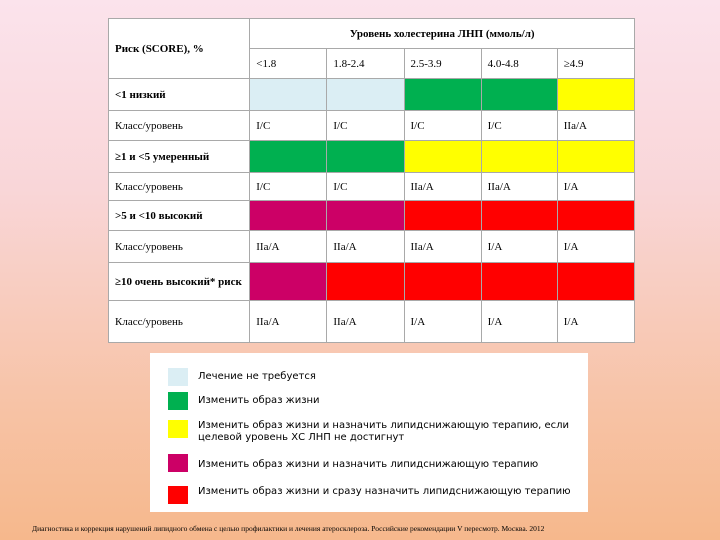 This screenshot has width=720, height=540. What do you see at coordinates (519, 63) in the screenshot?
I see `ldl-level: 4.0-4.8` at bounding box center [519, 63].